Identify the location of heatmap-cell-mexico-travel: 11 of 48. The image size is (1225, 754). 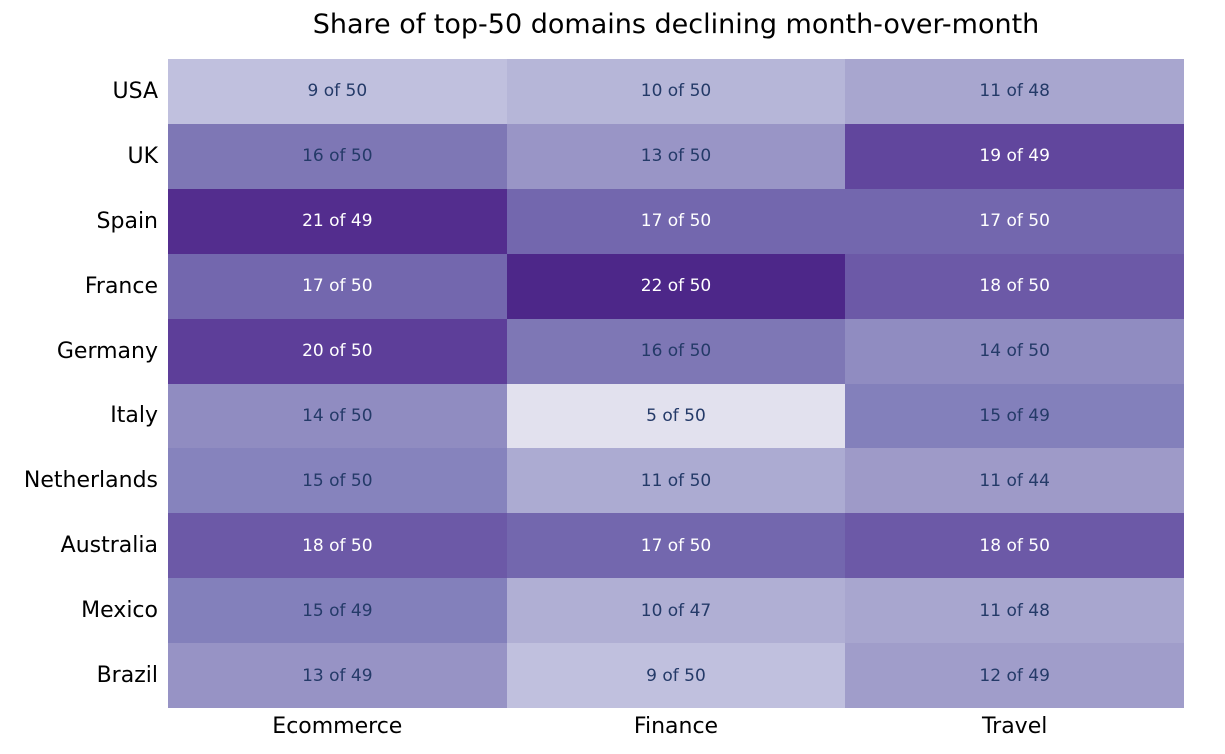
(1014, 611).